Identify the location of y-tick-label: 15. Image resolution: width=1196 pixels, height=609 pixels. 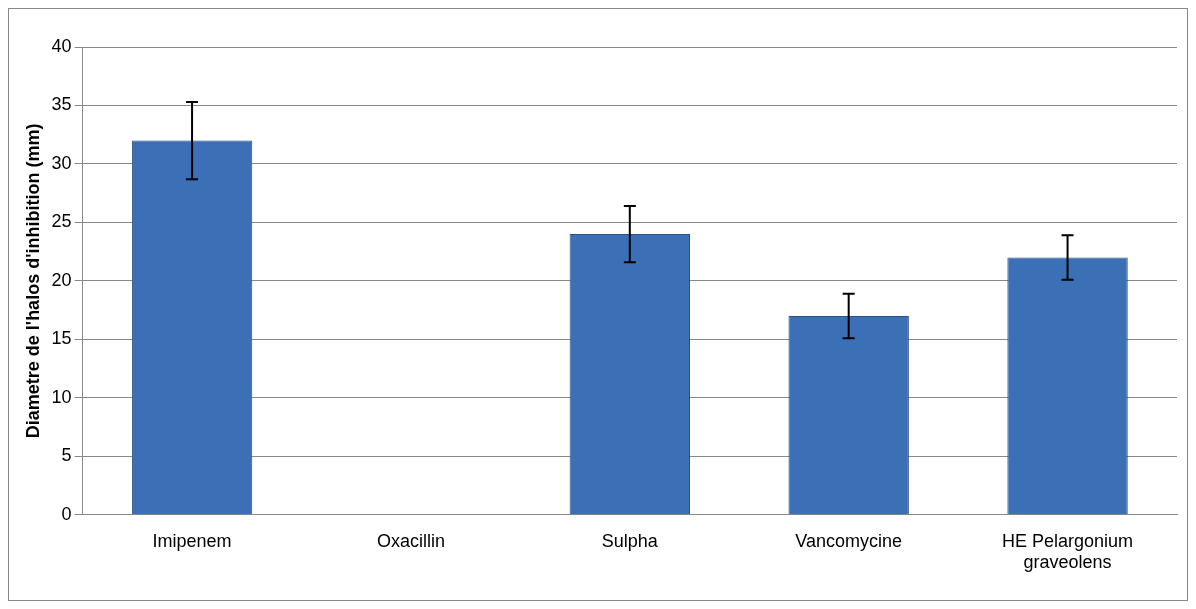
(61, 338).